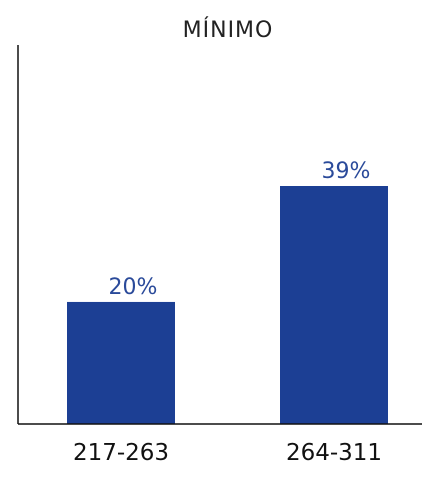  I want to click on data-label-264-311: 39%, so click(346, 171).